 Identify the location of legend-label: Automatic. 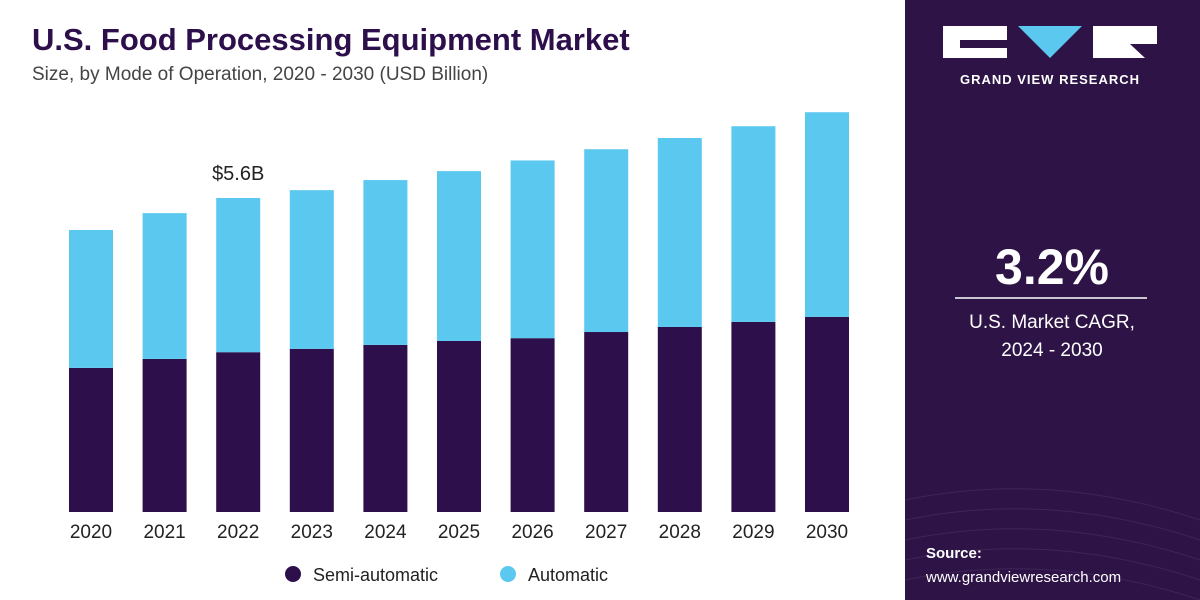
(568, 575).